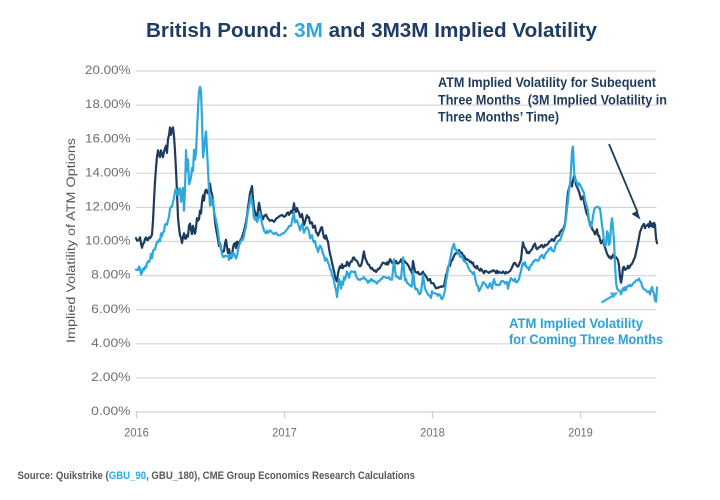  What do you see at coordinates (108, 104) in the screenshot?
I see `svg-text: 18.00%` at bounding box center [108, 104].